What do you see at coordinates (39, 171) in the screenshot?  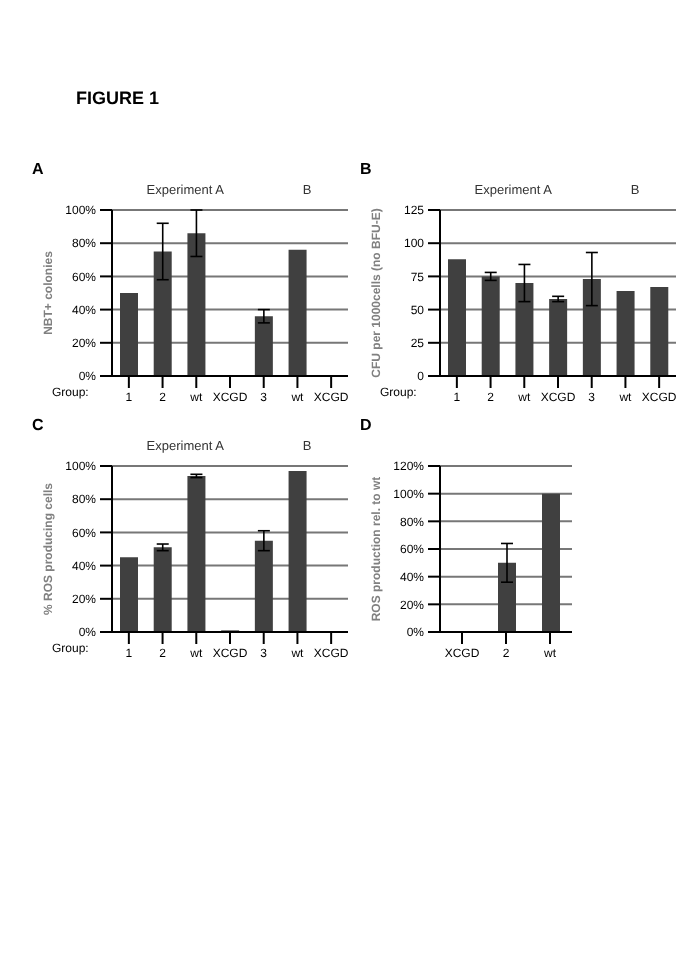 I see `chart-subtitle: A` at bounding box center [39, 171].